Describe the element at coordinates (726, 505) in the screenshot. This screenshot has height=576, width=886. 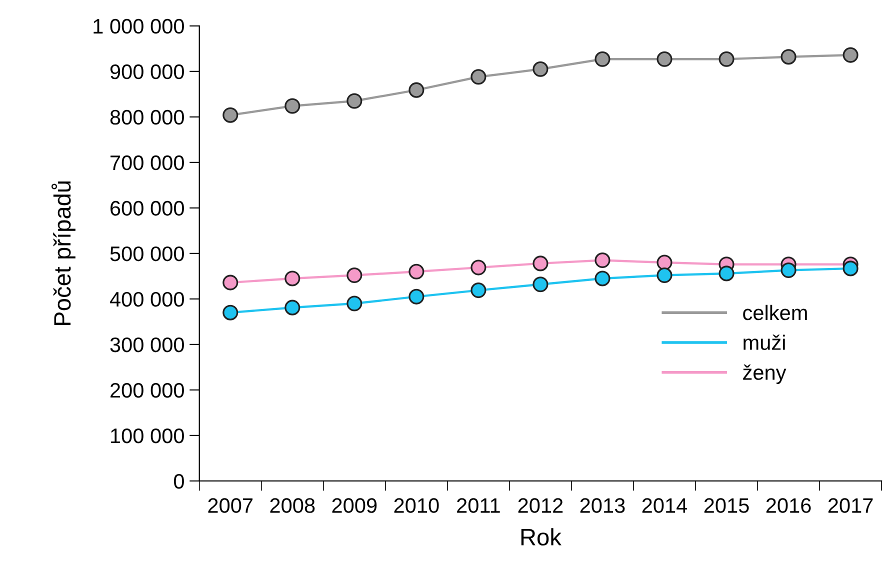
I see `x-tick-label: 2015` at that location.